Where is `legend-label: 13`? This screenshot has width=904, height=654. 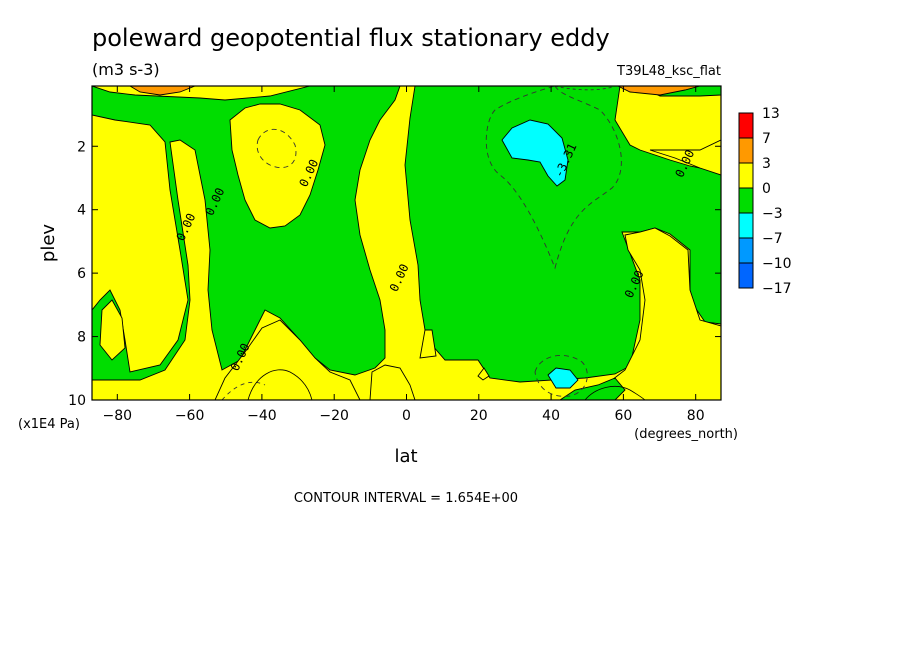 legend-label: 13 is located at coordinates (771, 114).